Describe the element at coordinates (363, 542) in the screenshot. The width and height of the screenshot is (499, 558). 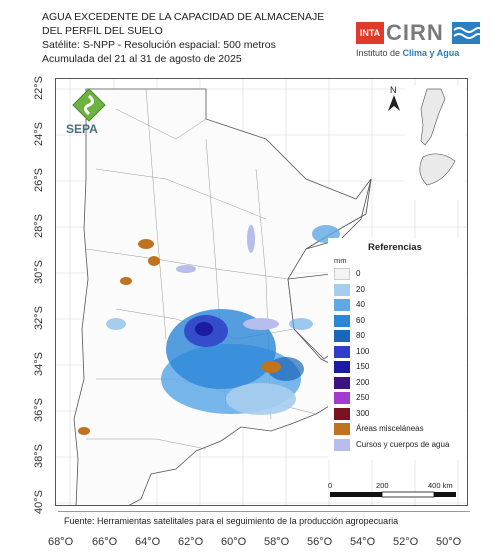
I see `lon-label: 54°O` at that location.